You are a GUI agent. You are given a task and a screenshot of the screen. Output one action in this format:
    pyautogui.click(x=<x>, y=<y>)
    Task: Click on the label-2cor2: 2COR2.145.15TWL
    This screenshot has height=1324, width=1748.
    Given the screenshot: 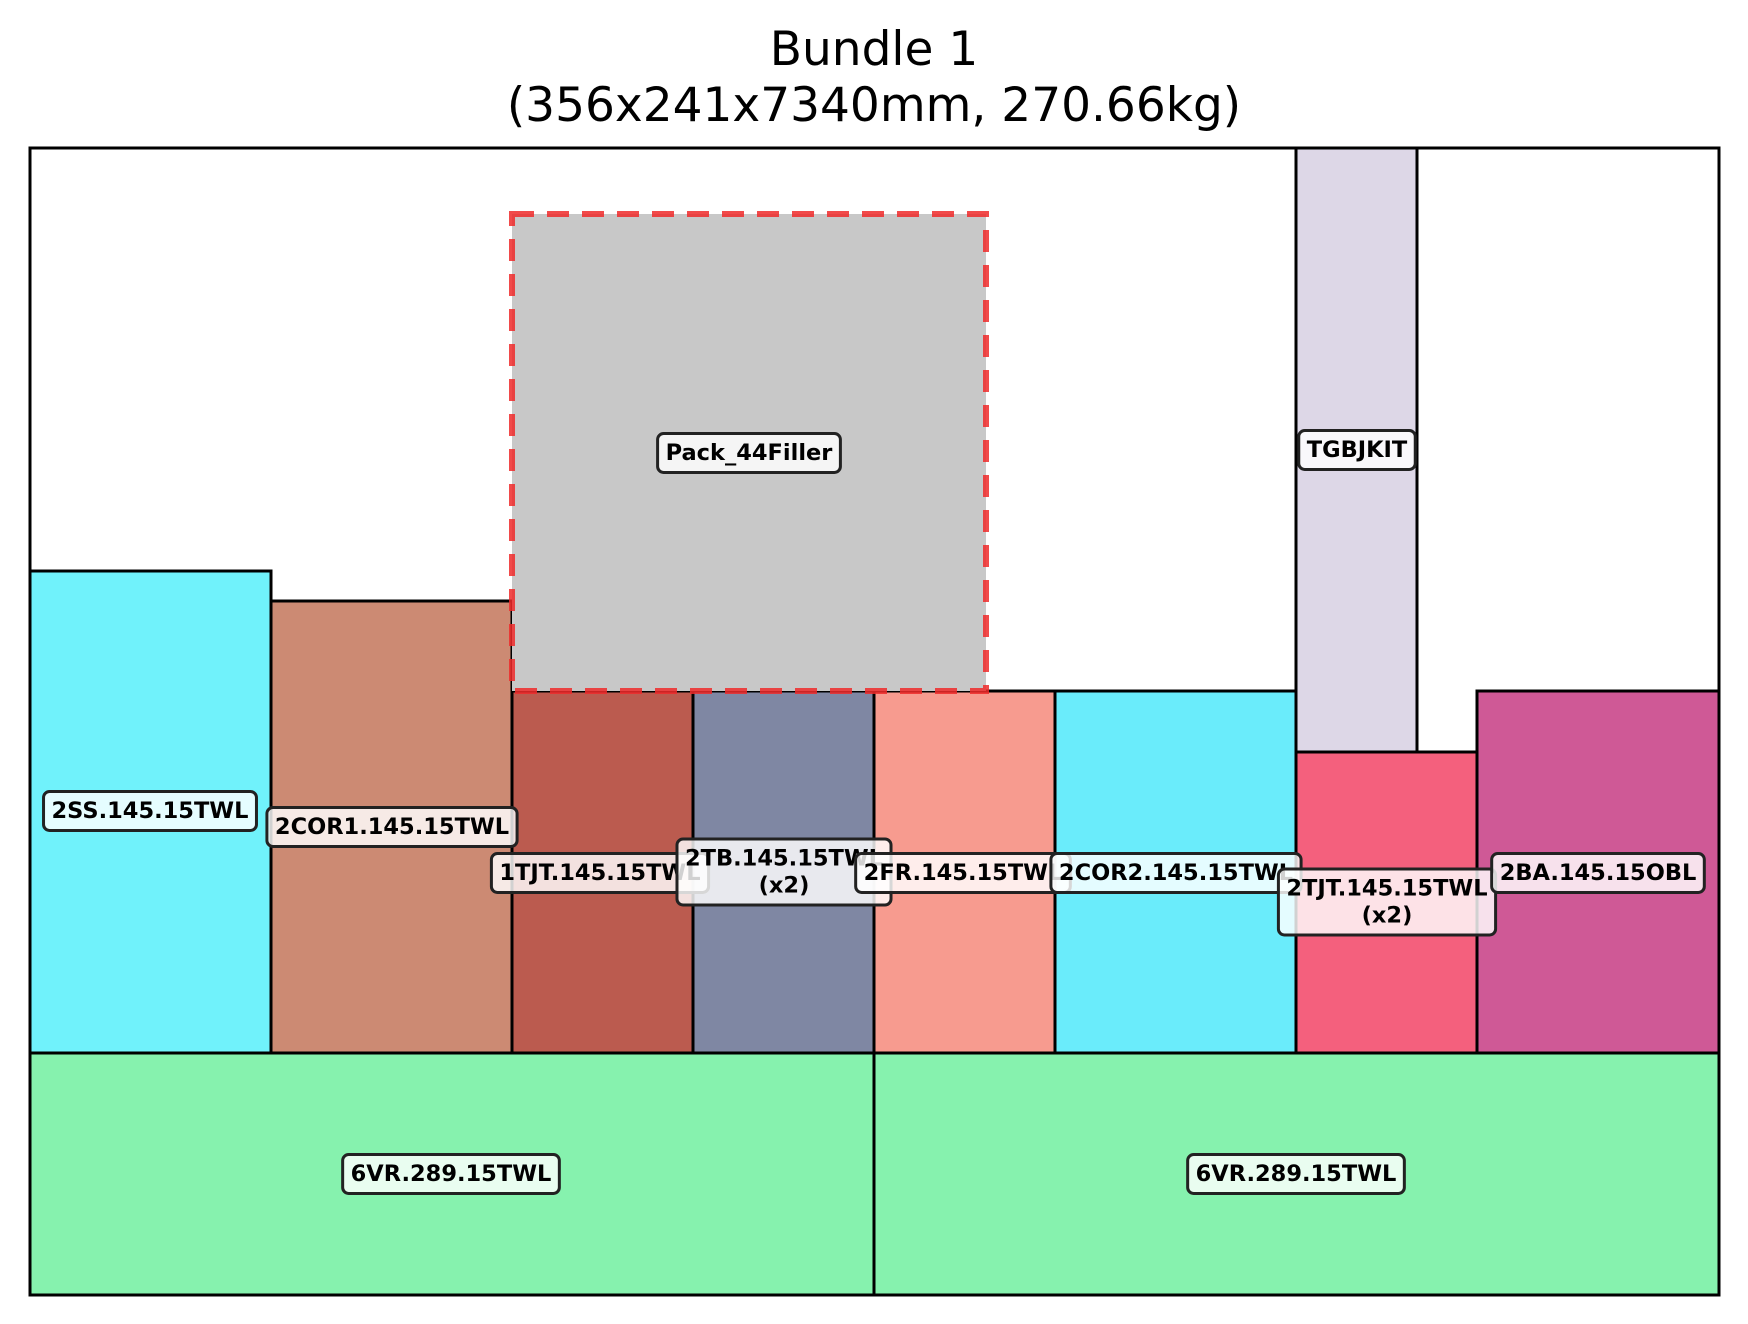 What is the action you would take?
    pyautogui.click(x=1176, y=873)
    